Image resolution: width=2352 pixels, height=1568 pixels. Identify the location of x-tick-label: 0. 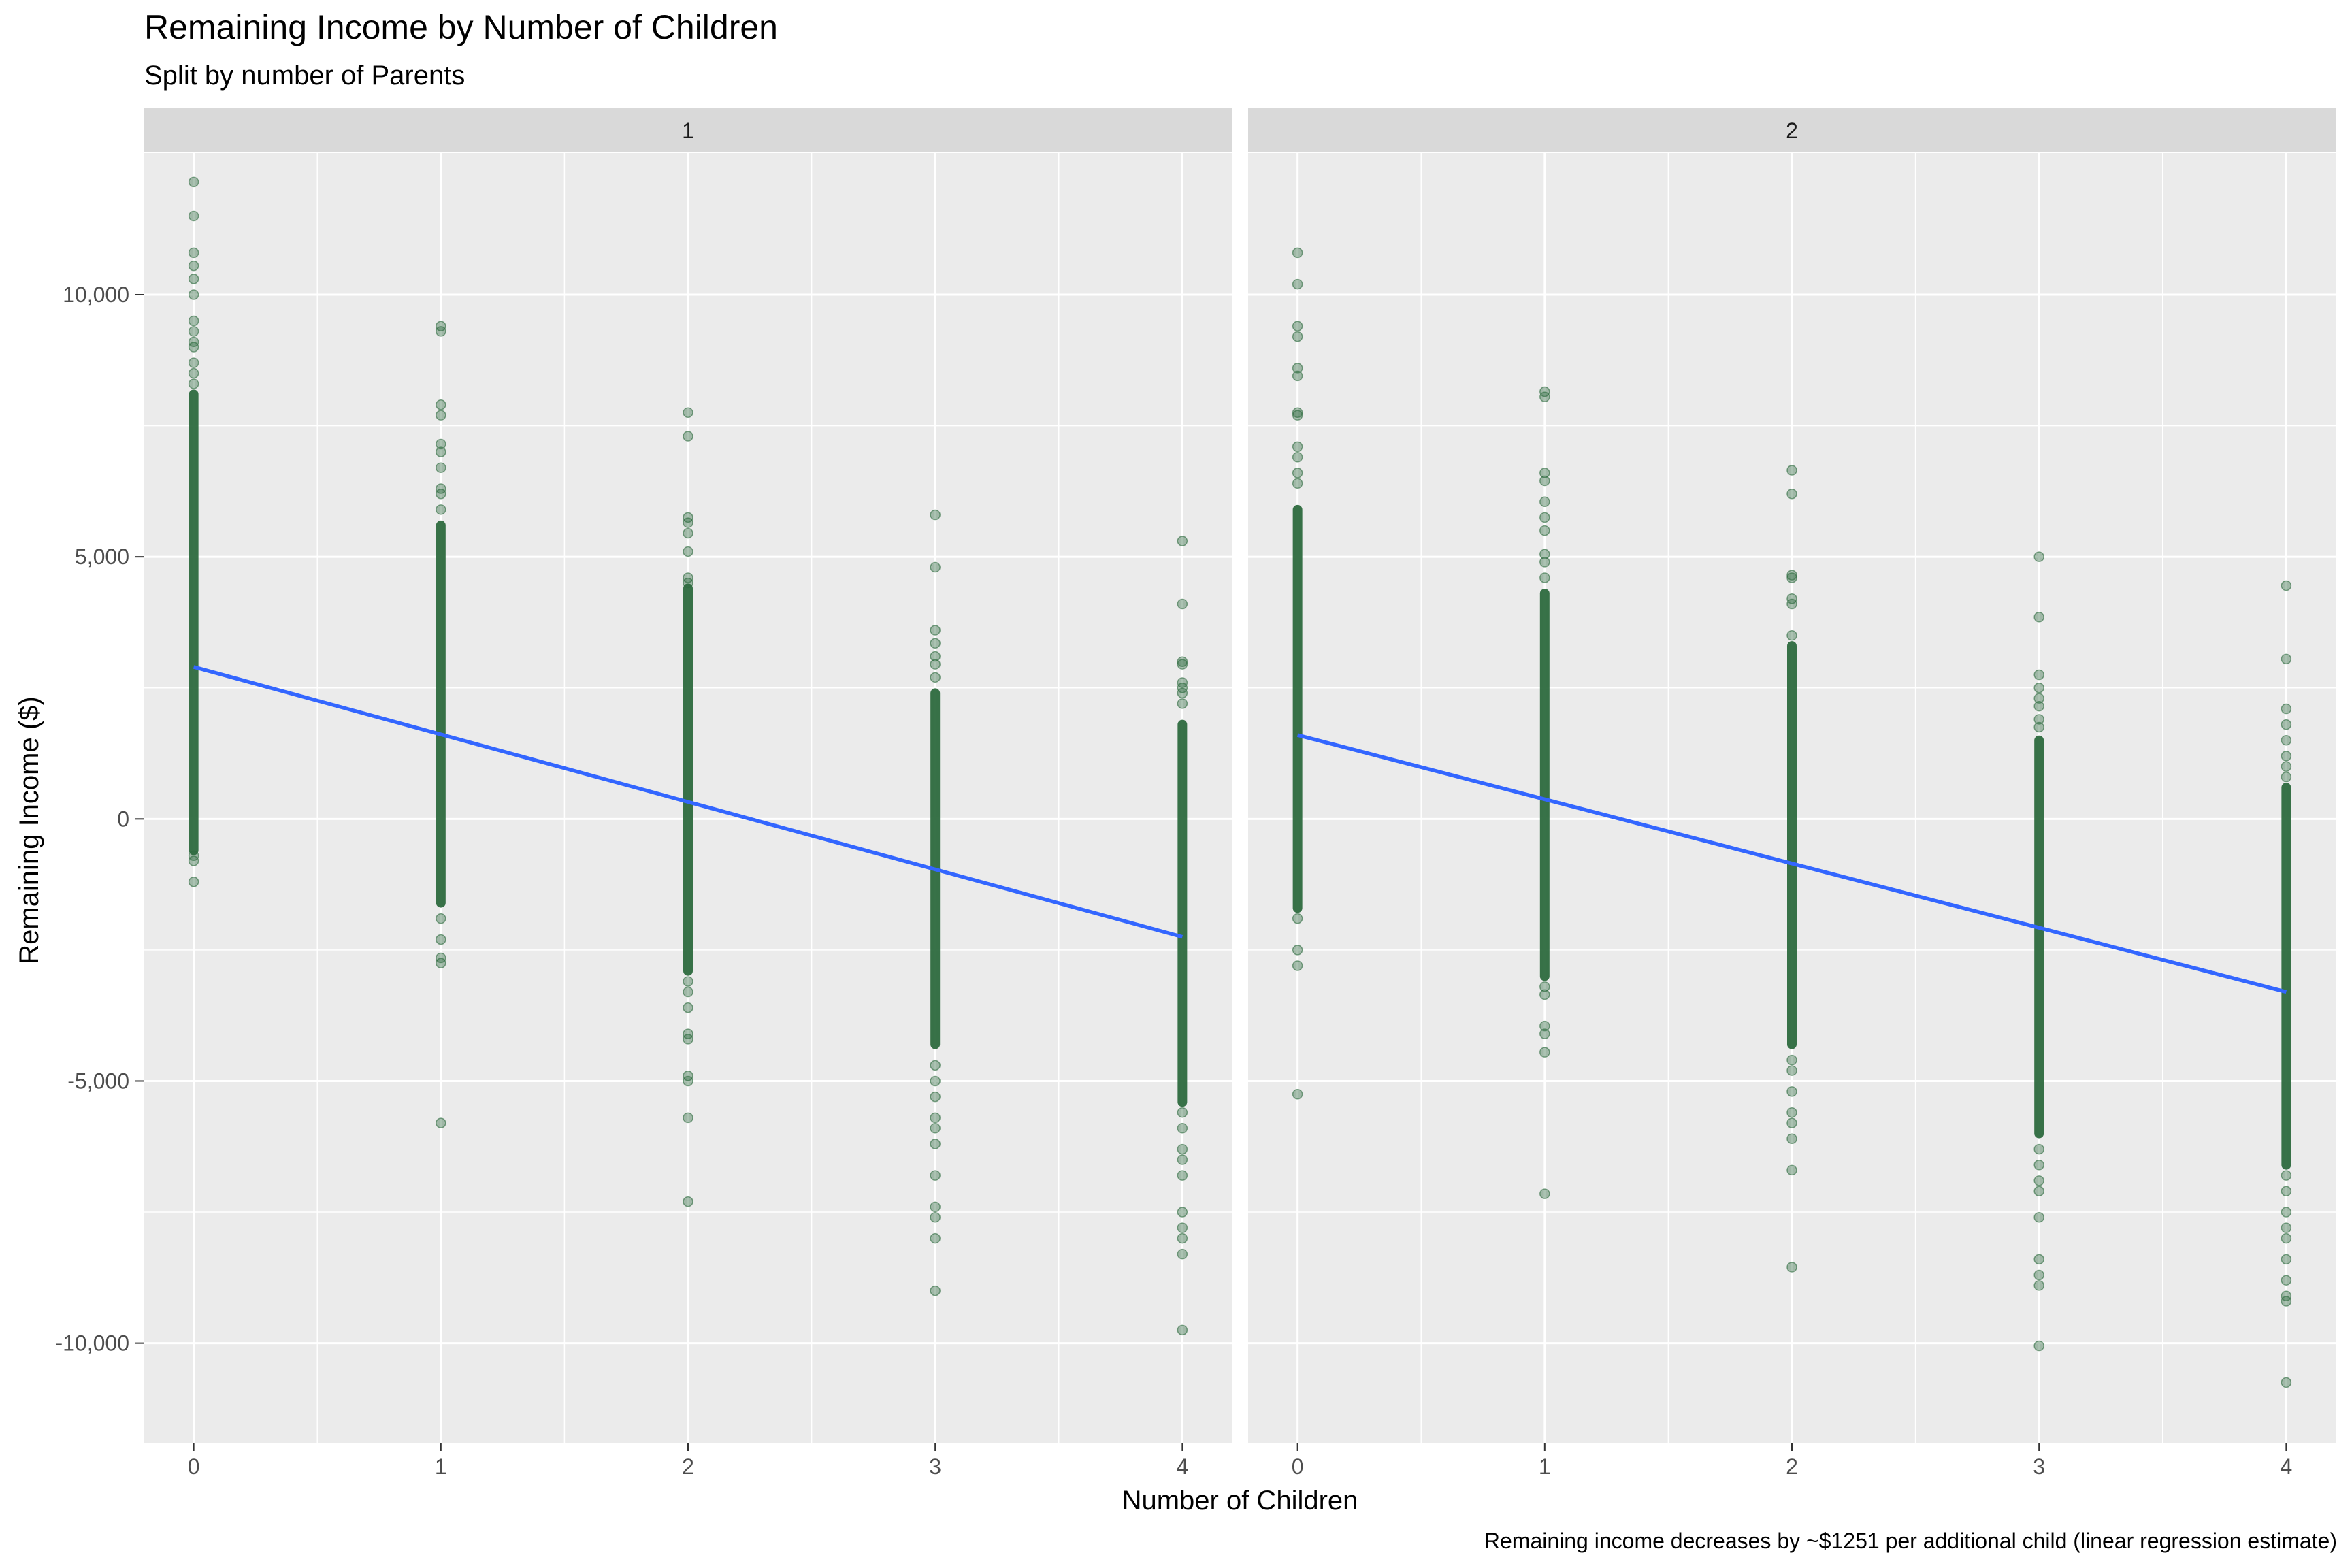
(1298, 1467).